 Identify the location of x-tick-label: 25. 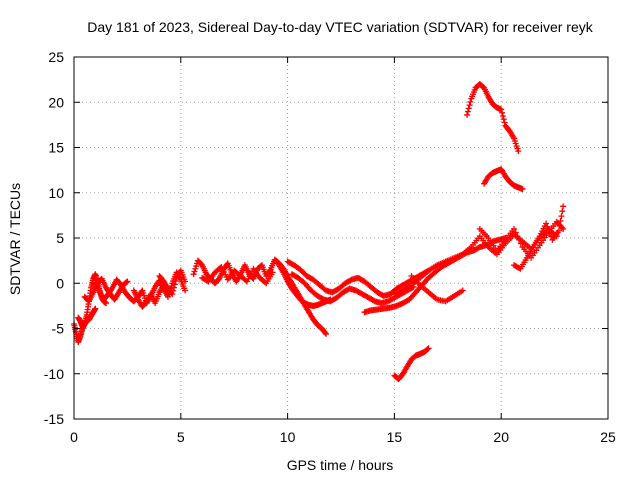
(608, 437).